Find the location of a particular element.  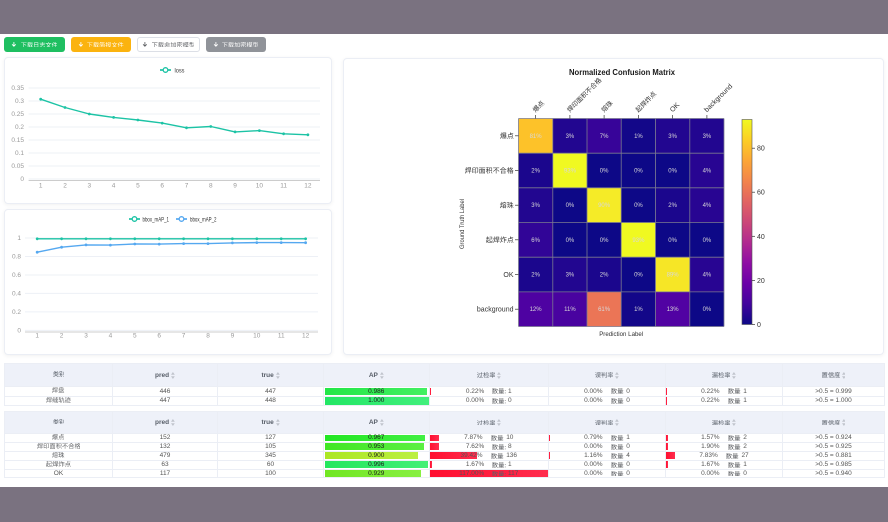

svg-text: 90% is located at coordinates (604, 206).